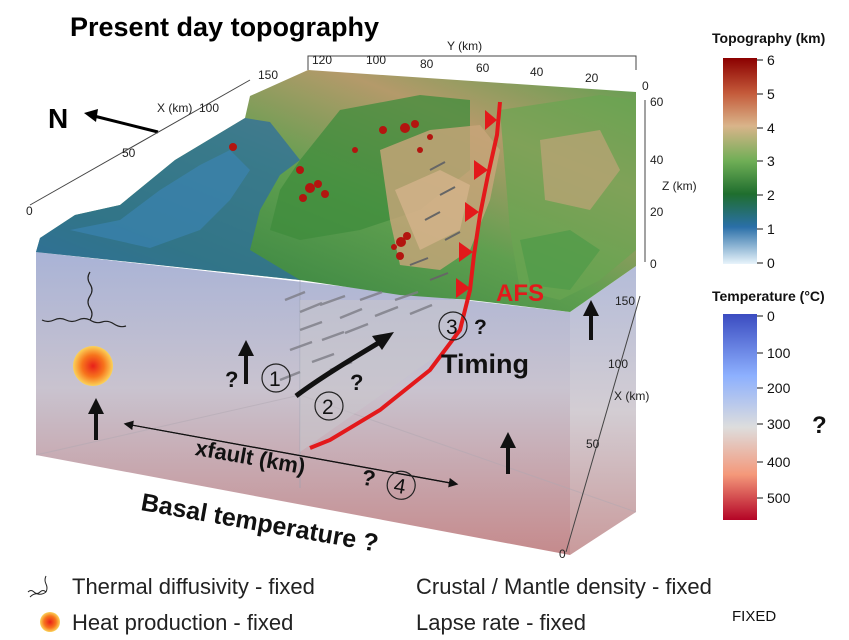 The width and height of the screenshot is (849, 640). I want to click on x-right-tick: 50, so click(593, 444).